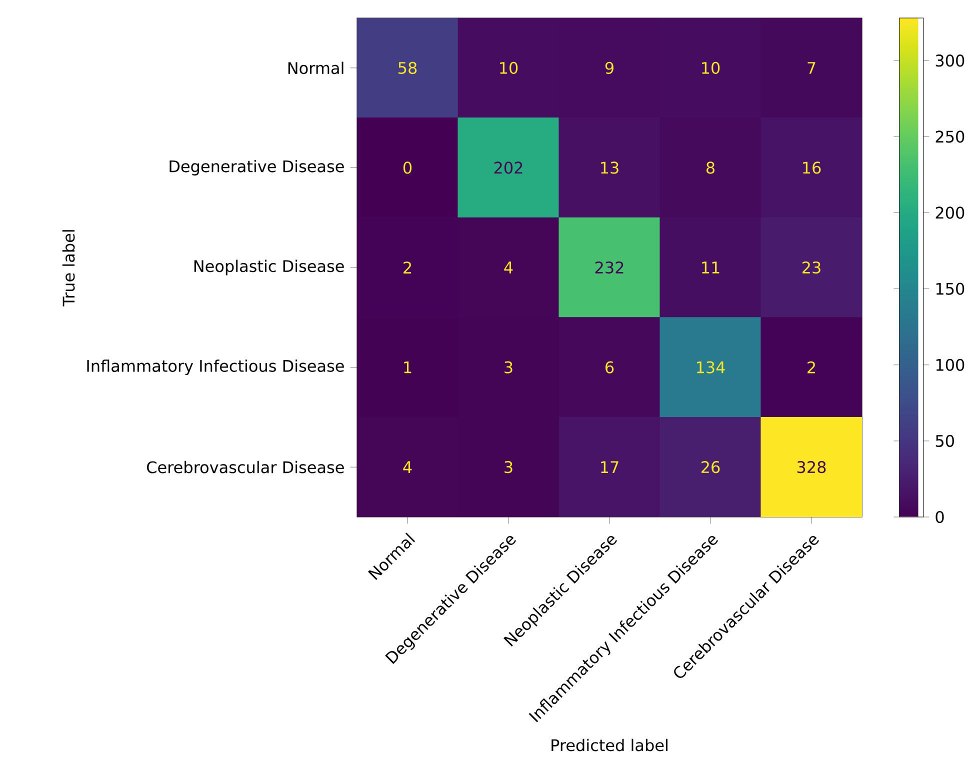 The height and width of the screenshot is (783, 969). What do you see at coordinates (950, 212) in the screenshot?
I see `color-bar-label: 200` at bounding box center [950, 212].